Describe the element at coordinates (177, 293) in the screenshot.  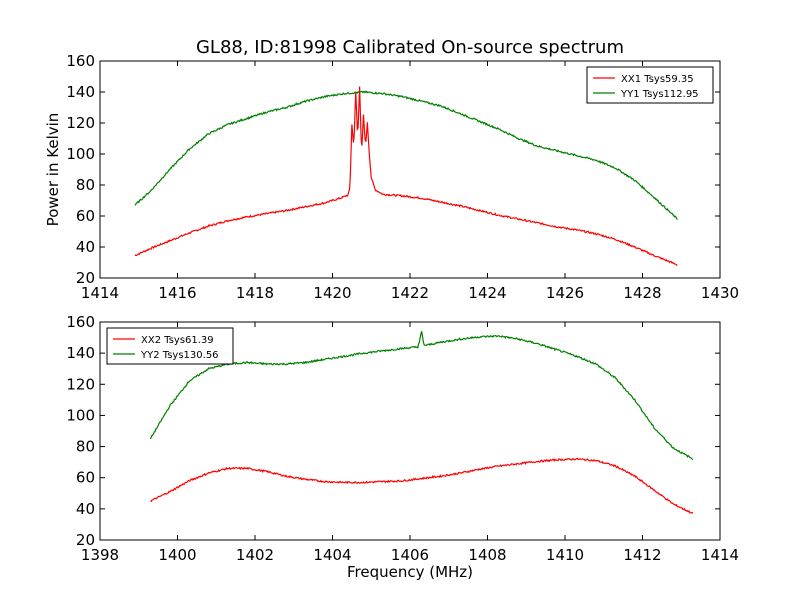
I see `x-tick-label: 1416` at that location.